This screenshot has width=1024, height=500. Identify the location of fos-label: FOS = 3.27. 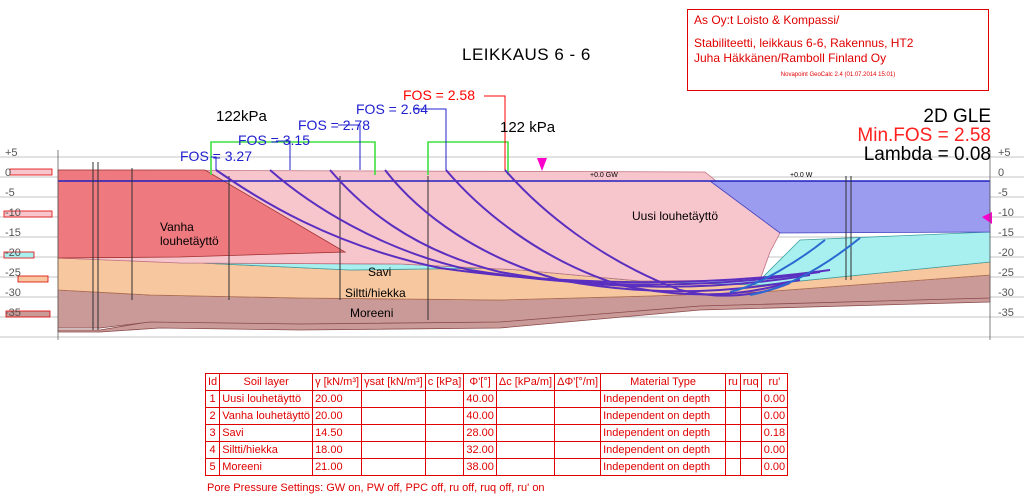
(216, 156).